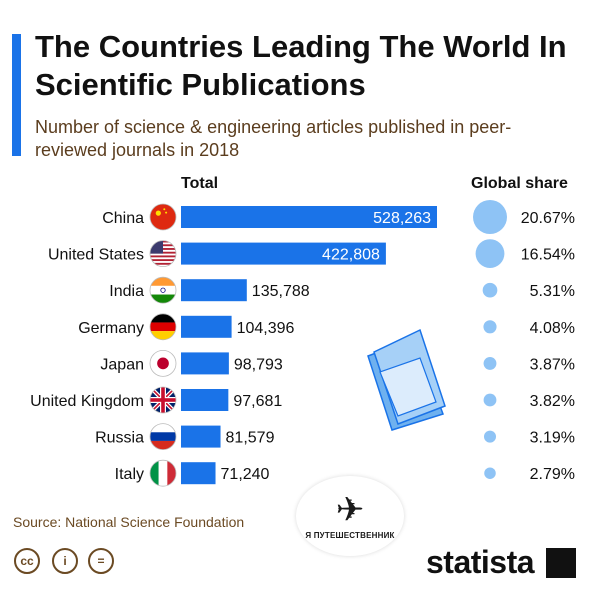 The image size is (590, 590). I want to click on share-label: 5.31%, so click(552, 291).